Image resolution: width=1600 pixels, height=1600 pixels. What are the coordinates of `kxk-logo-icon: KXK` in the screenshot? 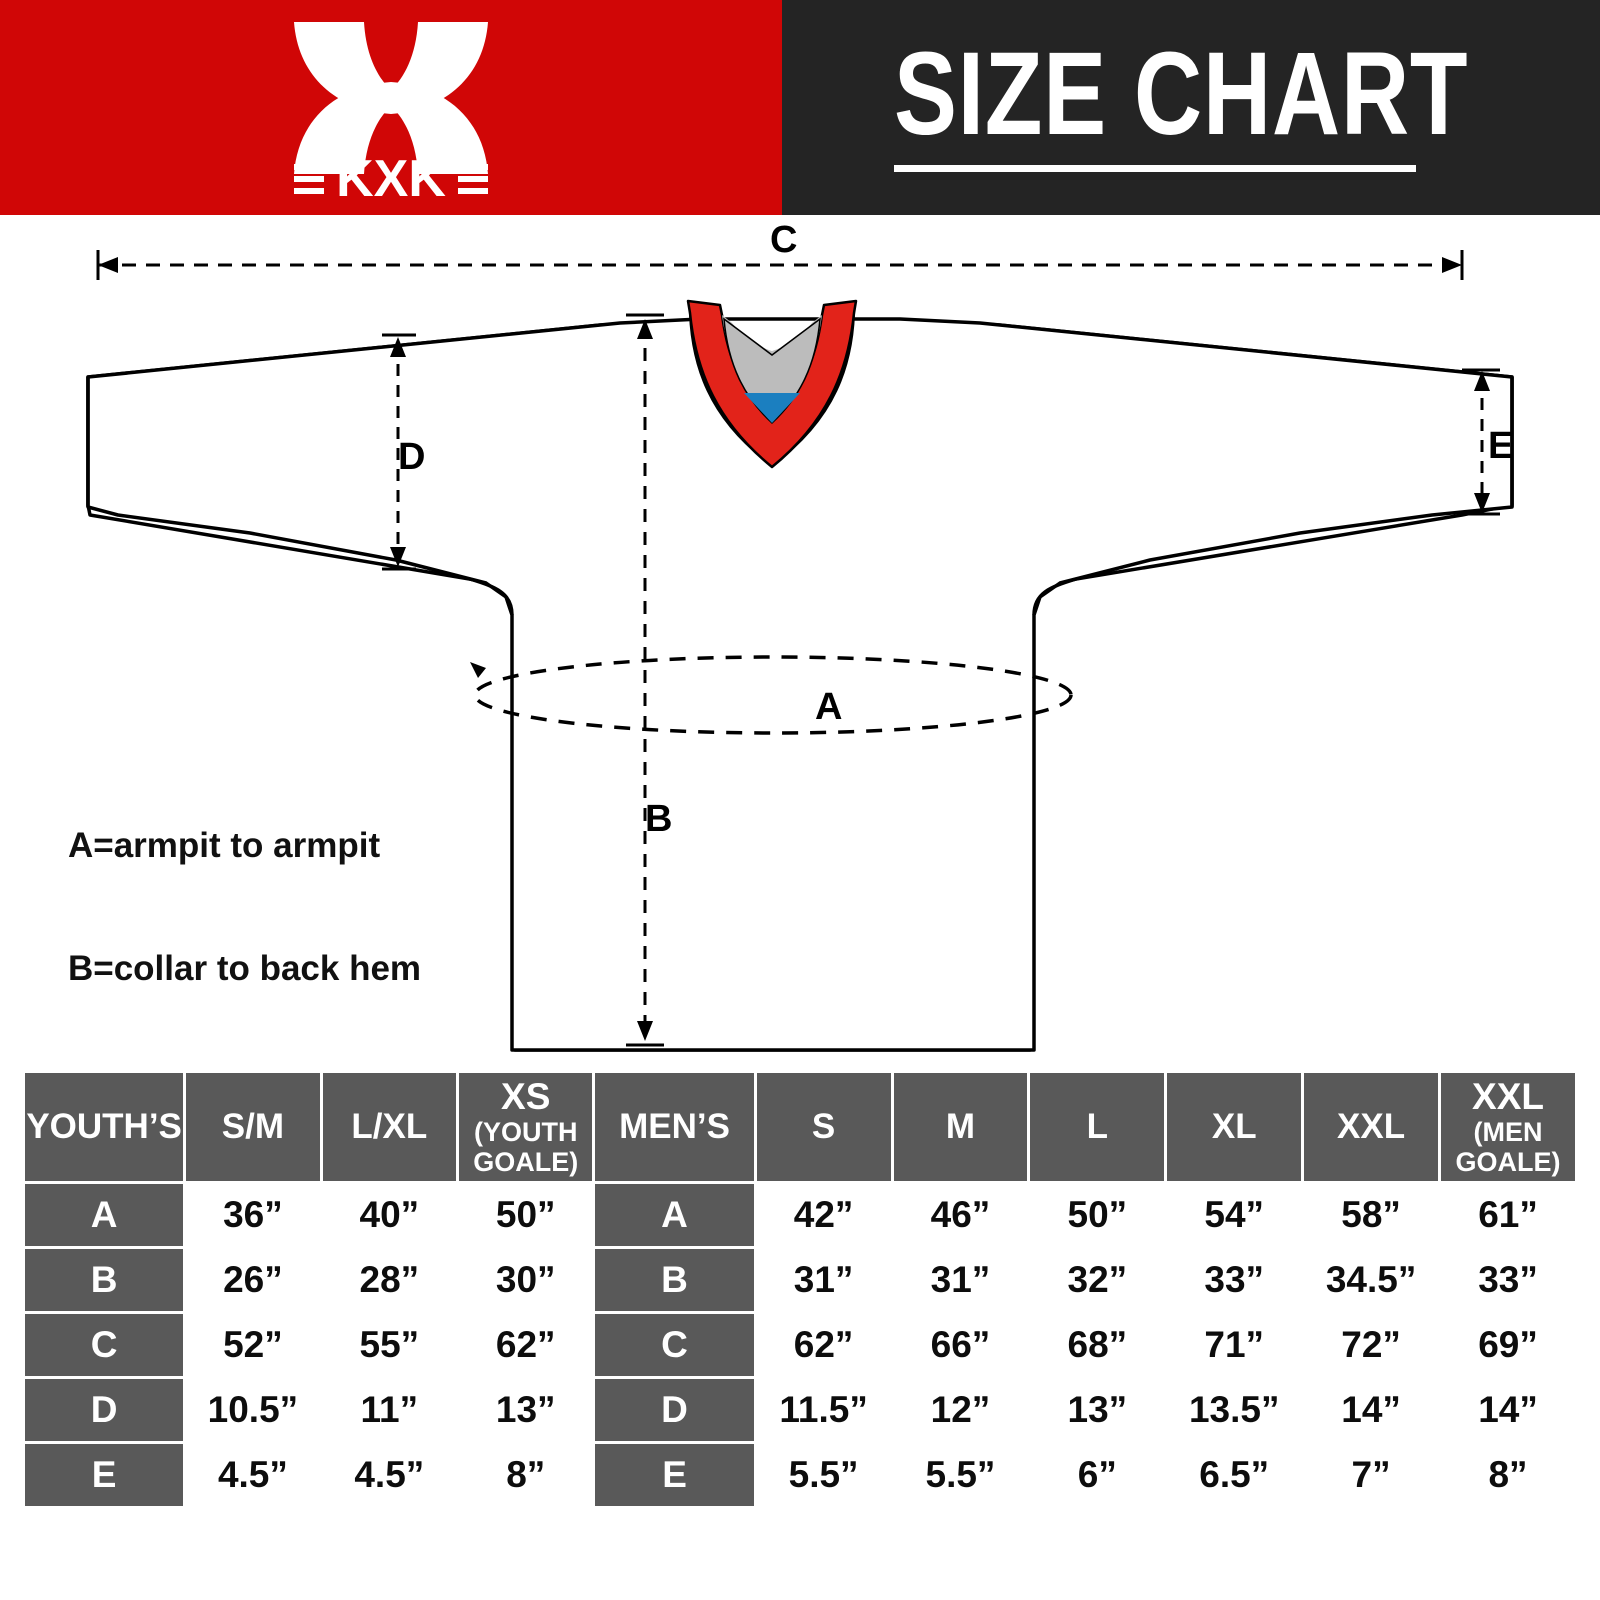 It's located at (391, 111).